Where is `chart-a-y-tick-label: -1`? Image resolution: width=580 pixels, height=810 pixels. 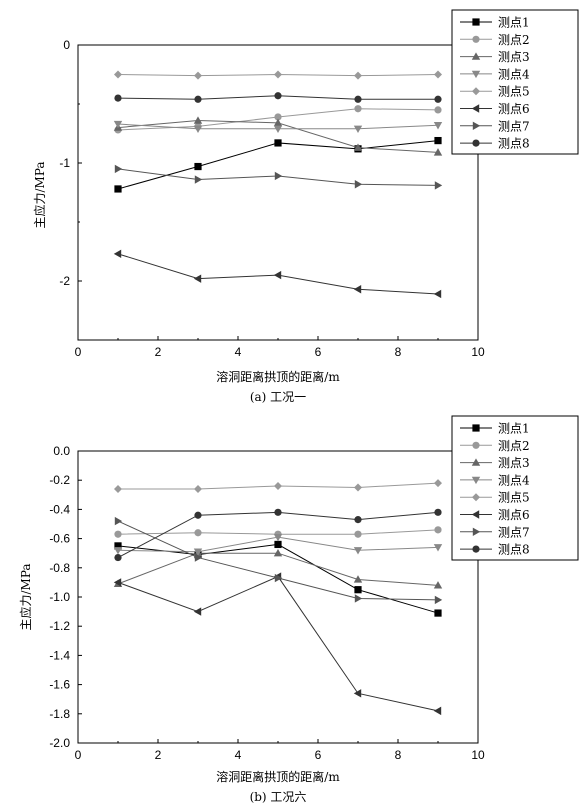 chart-a-y-tick-label: -1 is located at coordinates (64, 163).